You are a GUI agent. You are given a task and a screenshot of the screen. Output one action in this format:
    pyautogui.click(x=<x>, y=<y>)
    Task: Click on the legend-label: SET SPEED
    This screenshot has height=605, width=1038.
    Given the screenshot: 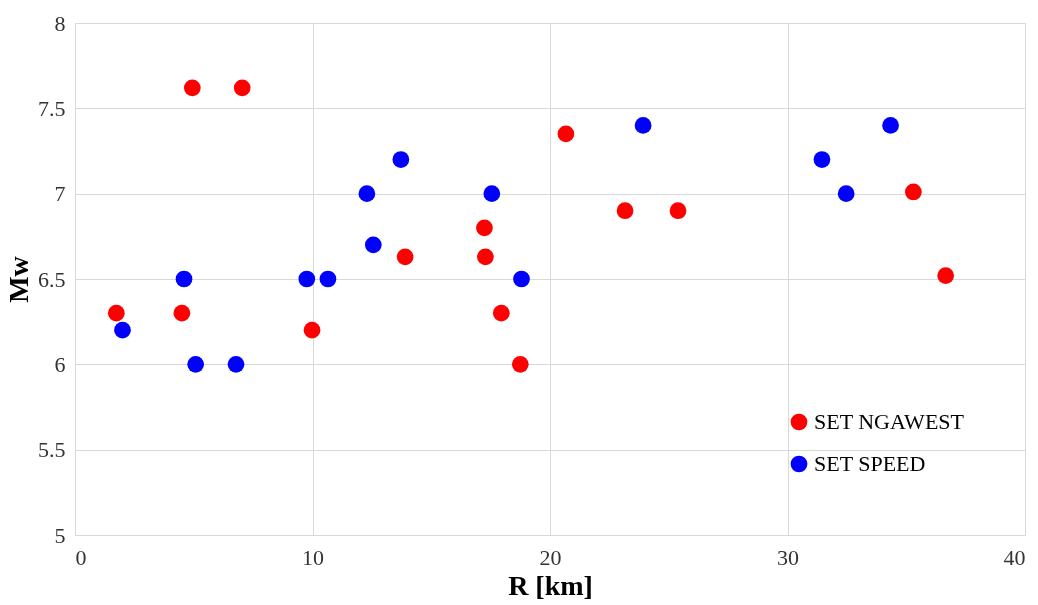 What is the action you would take?
    pyautogui.click(x=870, y=463)
    